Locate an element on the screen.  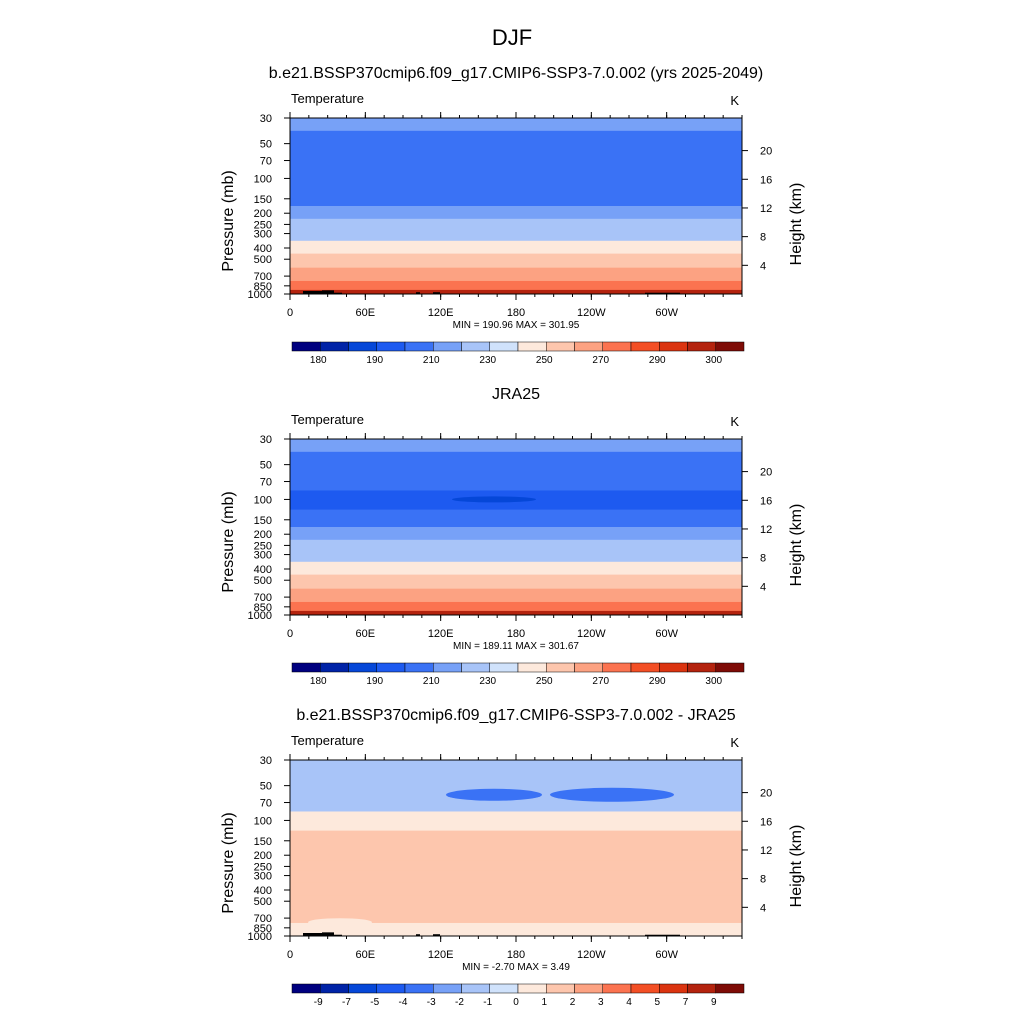
page-title: DJF is located at coordinates (512, 37).